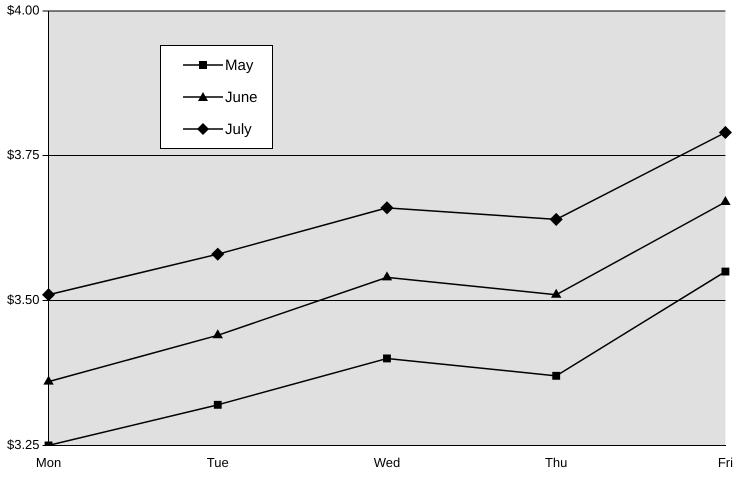 Image resolution: width=743 pixels, height=485 pixels. What do you see at coordinates (238, 129) in the screenshot?
I see `legend-label: July` at bounding box center [238, 129].